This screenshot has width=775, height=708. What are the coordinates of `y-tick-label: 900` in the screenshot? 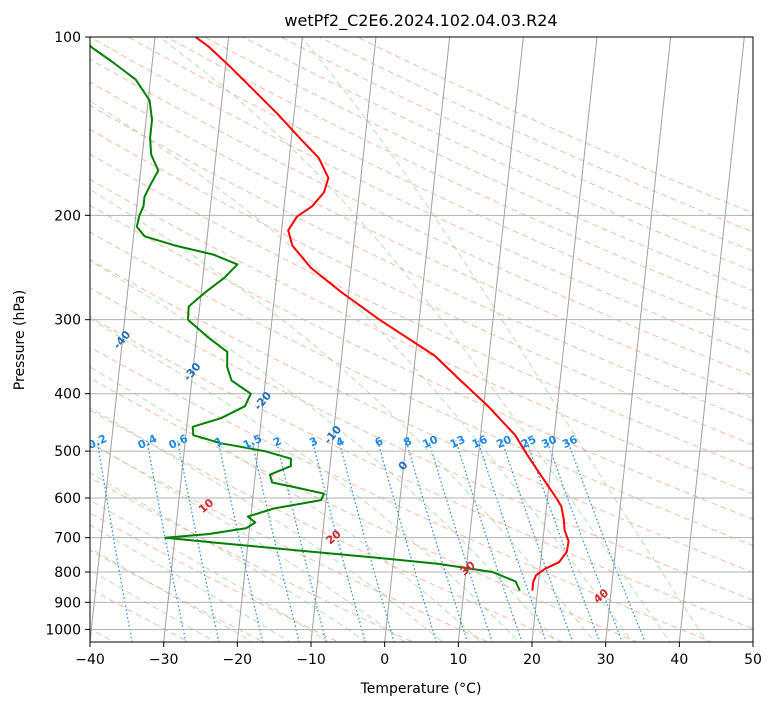 It's located at (67, 603).